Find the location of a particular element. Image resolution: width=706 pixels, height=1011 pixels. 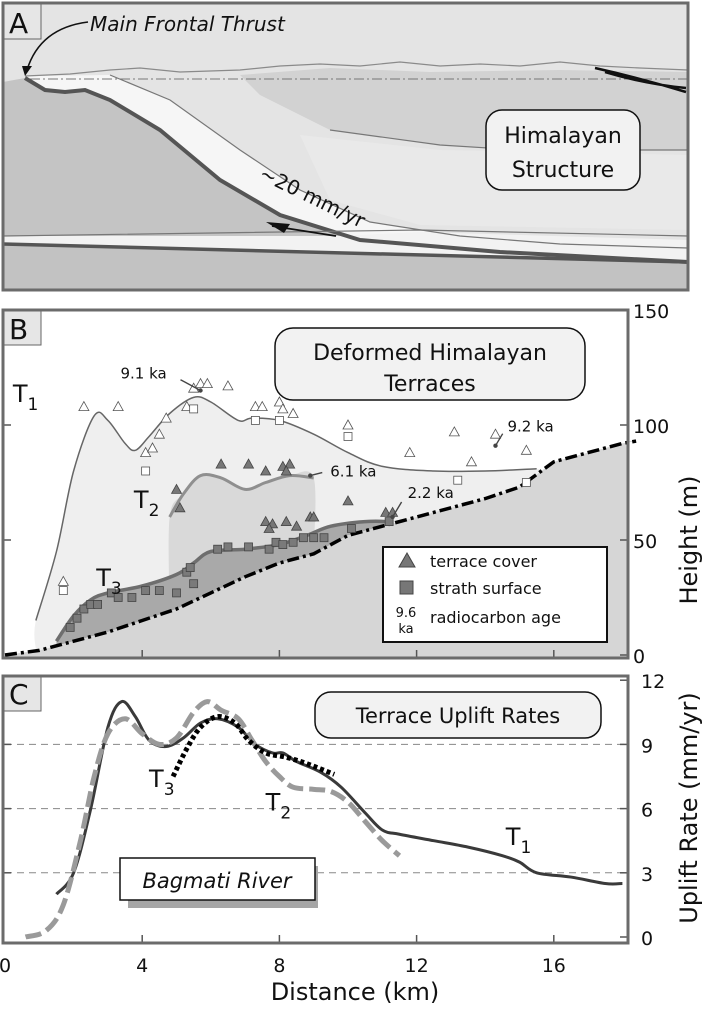

legend-box is located at coordinates (495, 594).